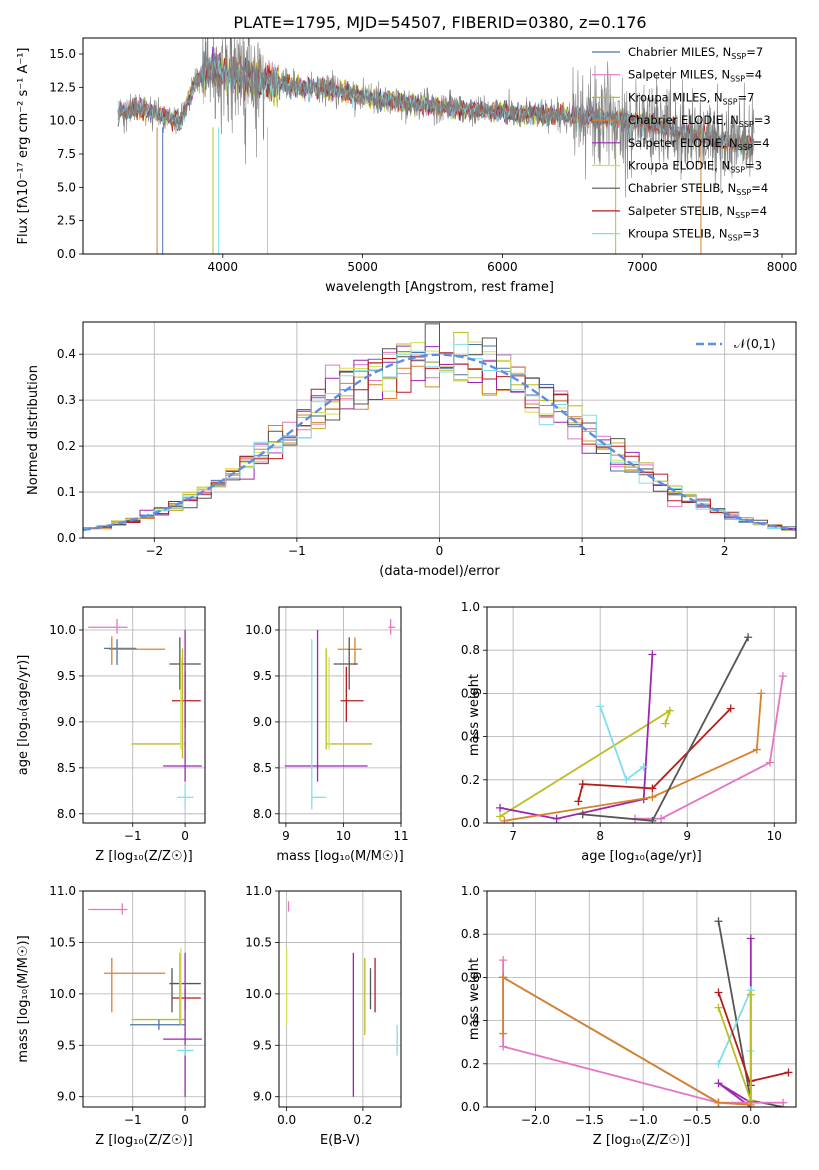 This screenshot has width=819, height=1170. Describe the element at coordinates (691, 98) in the screenshot. I see `legend-entry: Kroupa MILES, NSSP=7` at that location.